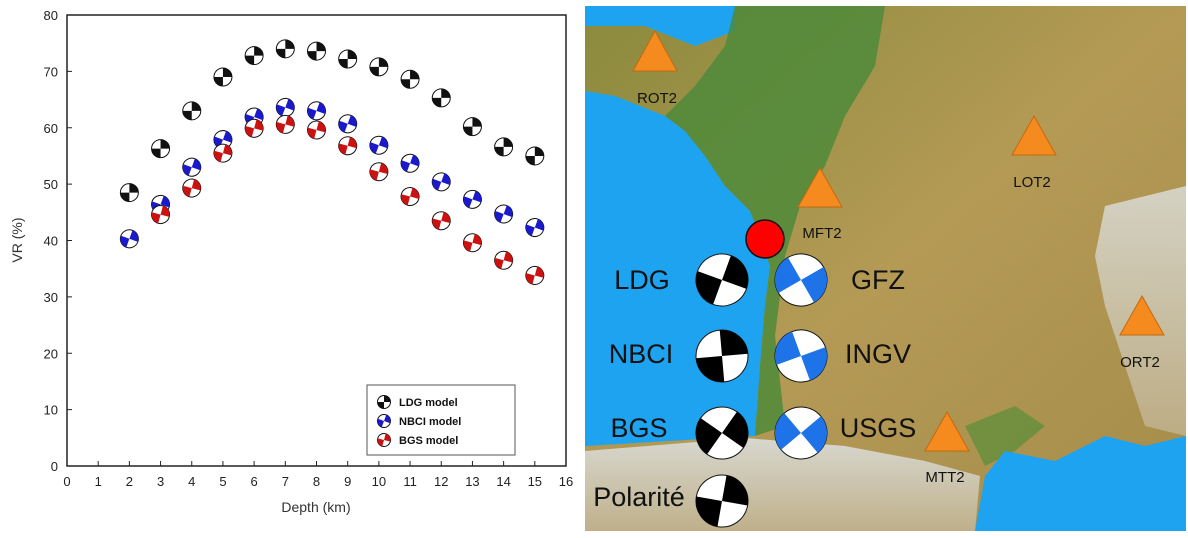  I want to click on station-label: LOT2, so click(1032, 182).